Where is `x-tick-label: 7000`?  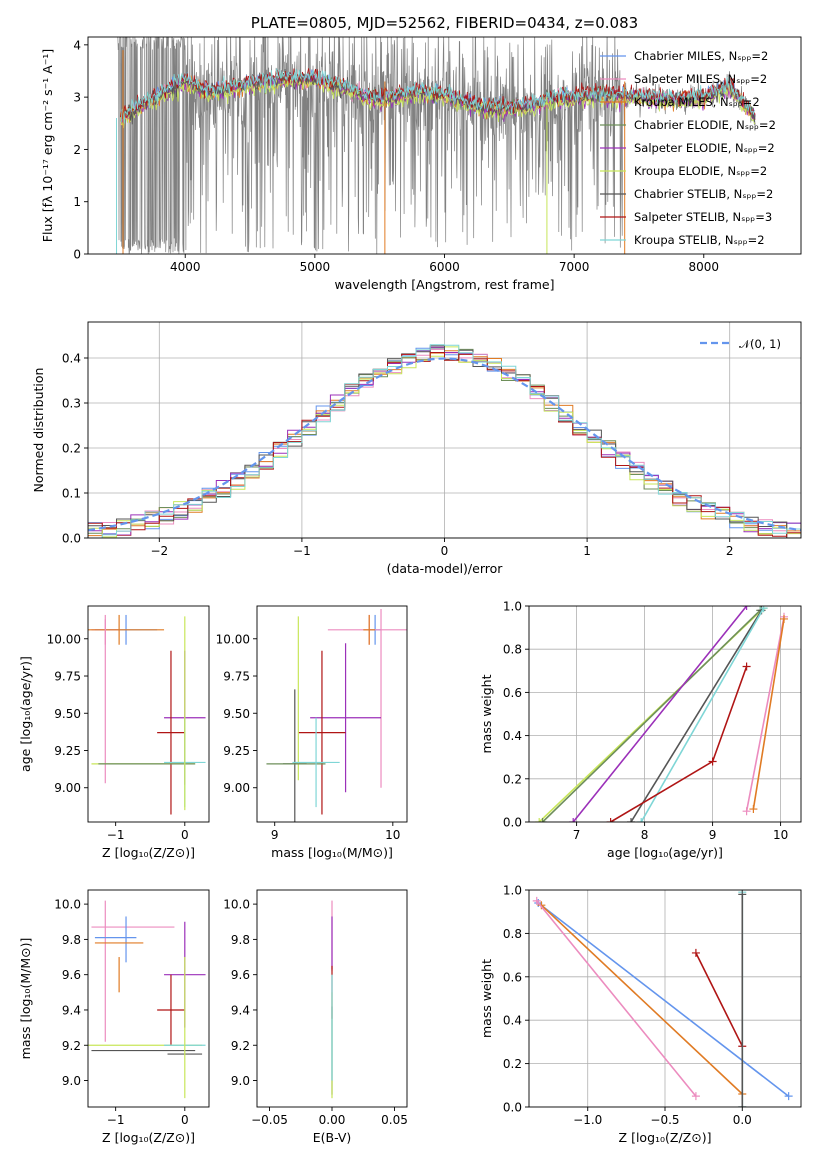 x-tick-label: 7000 is located at coordinates (574, 267).